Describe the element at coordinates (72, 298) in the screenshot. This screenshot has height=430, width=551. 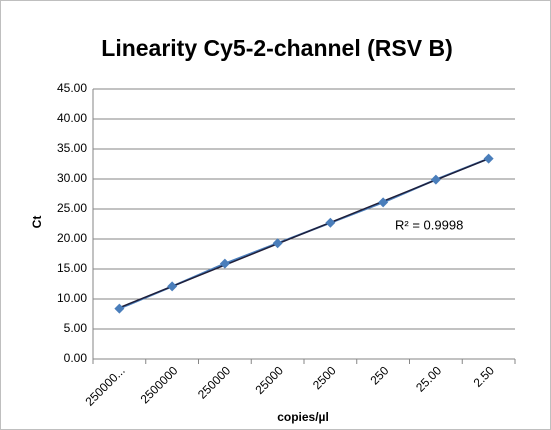
I see `y-tick-label: 10.00` at that location.